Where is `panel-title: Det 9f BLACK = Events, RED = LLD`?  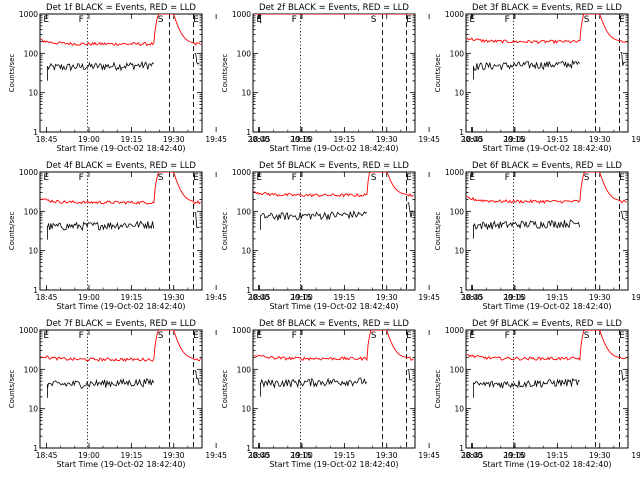
panel-title: Det 9f BLACK = Events, RED = LLD is located at coordinates (547, 324).